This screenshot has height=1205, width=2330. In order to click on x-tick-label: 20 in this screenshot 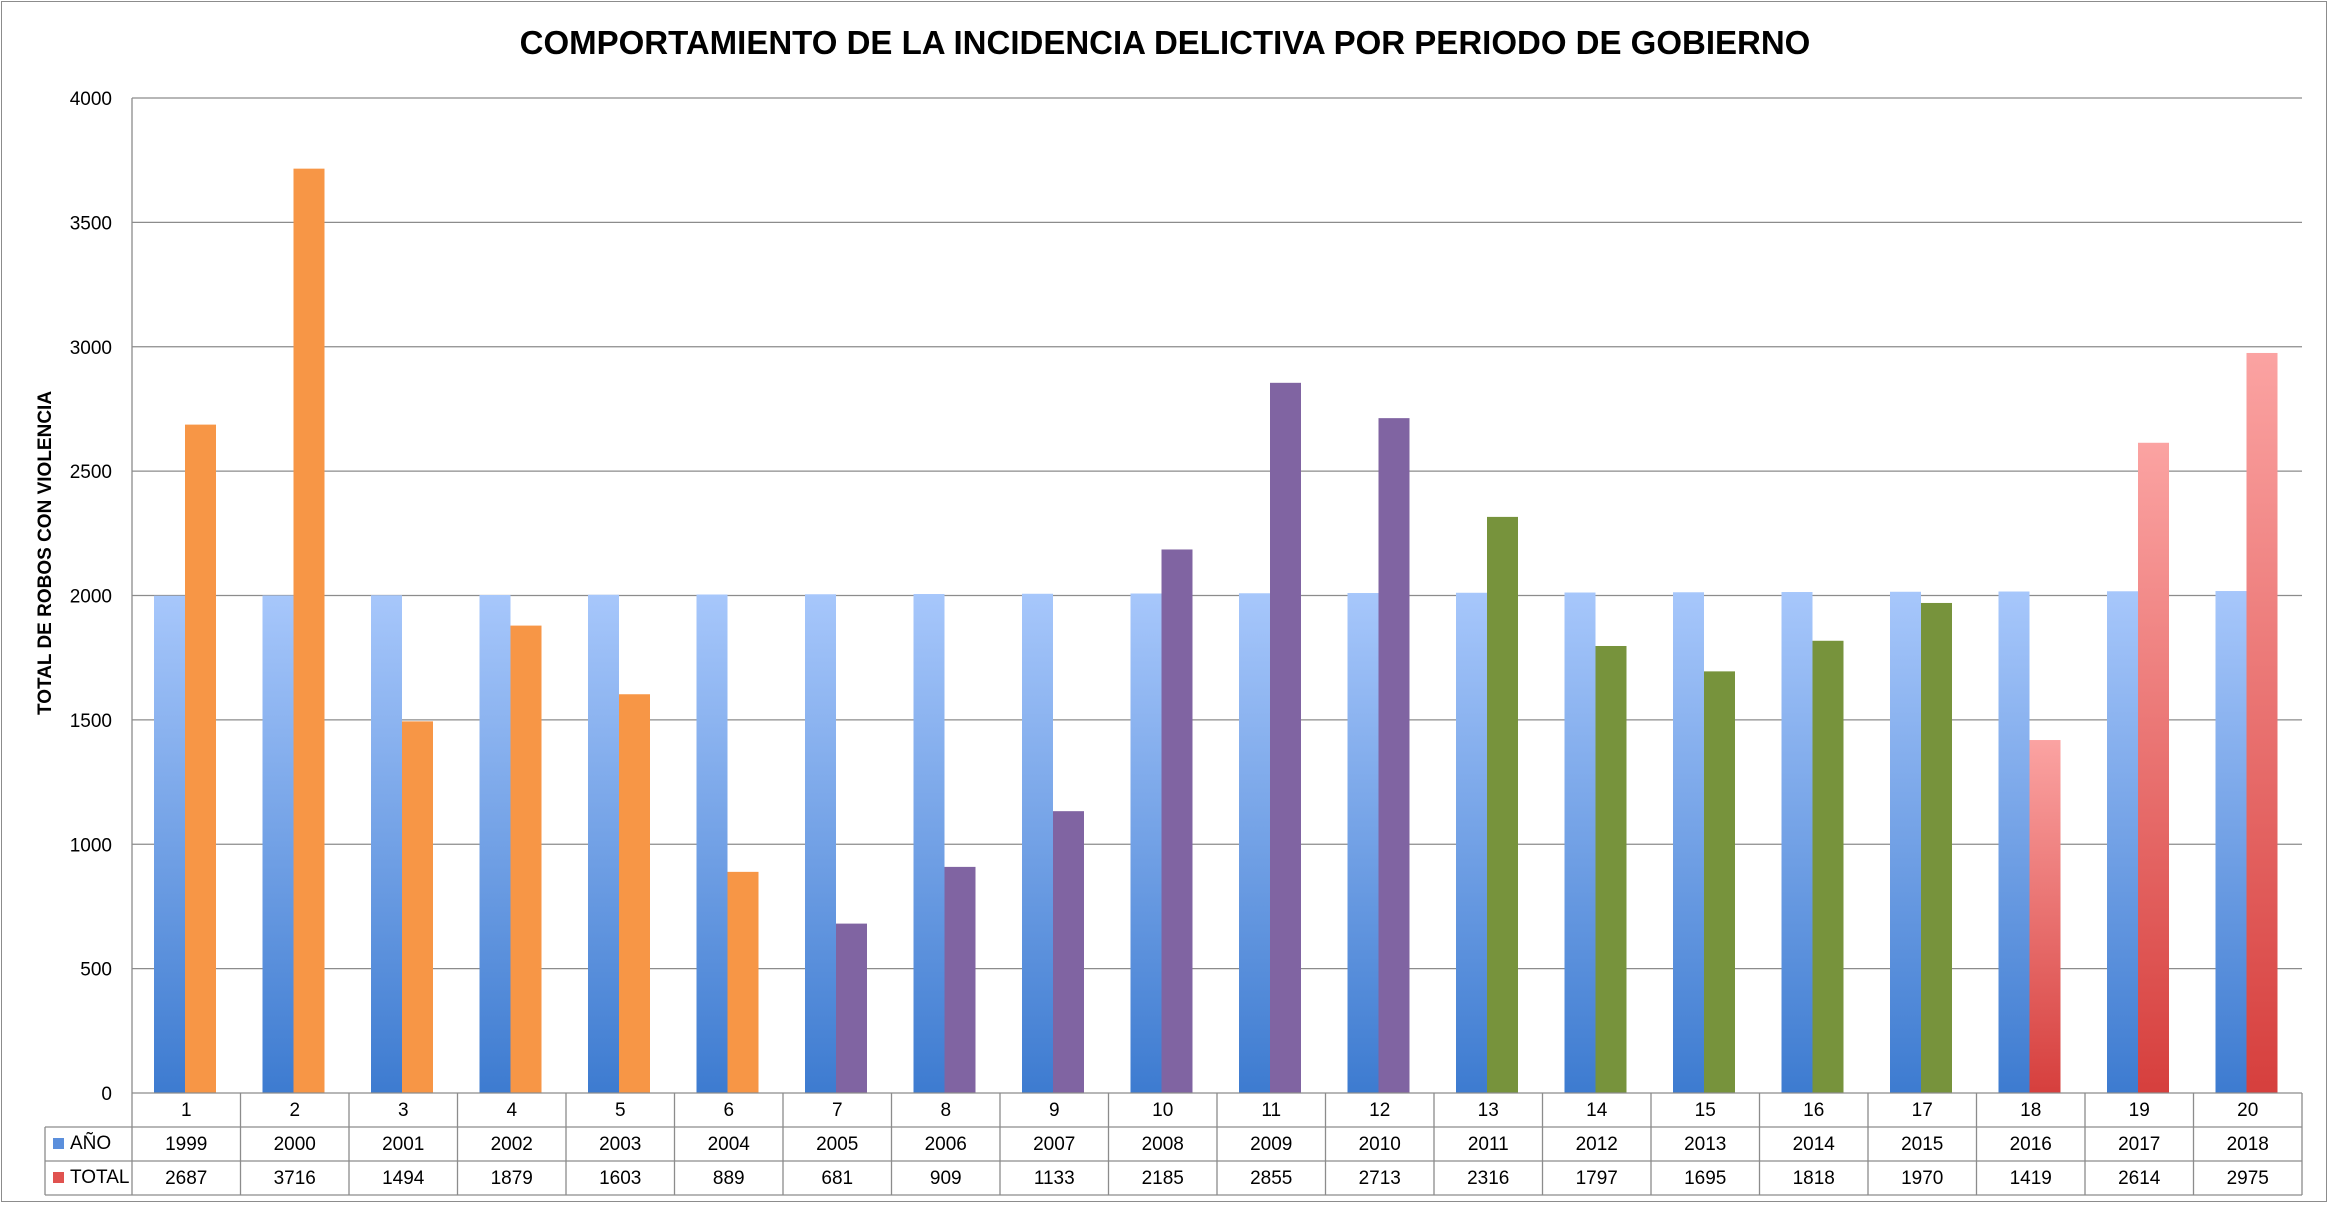, I will do `click(2247, 1110)`.